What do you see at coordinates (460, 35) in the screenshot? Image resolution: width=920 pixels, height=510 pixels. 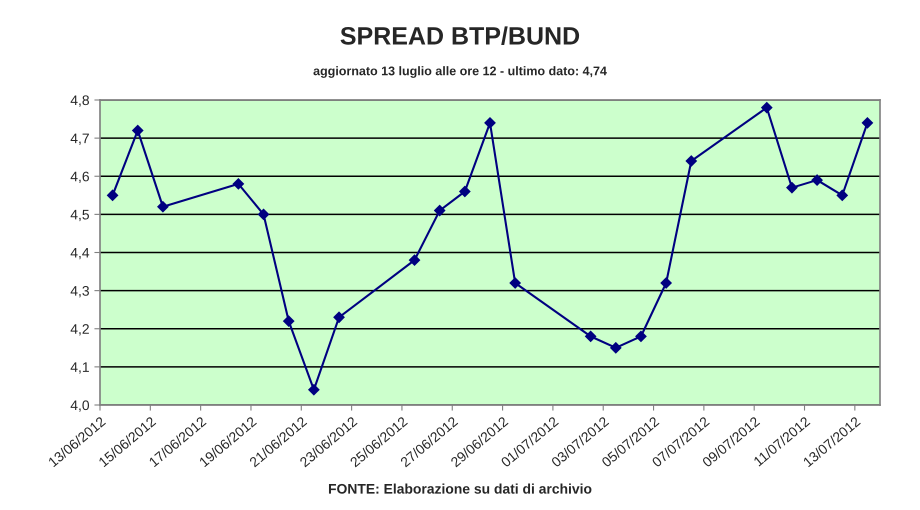 I see `chart-title: SPREAD BTP/BUND` at bounding box center [460, 35].